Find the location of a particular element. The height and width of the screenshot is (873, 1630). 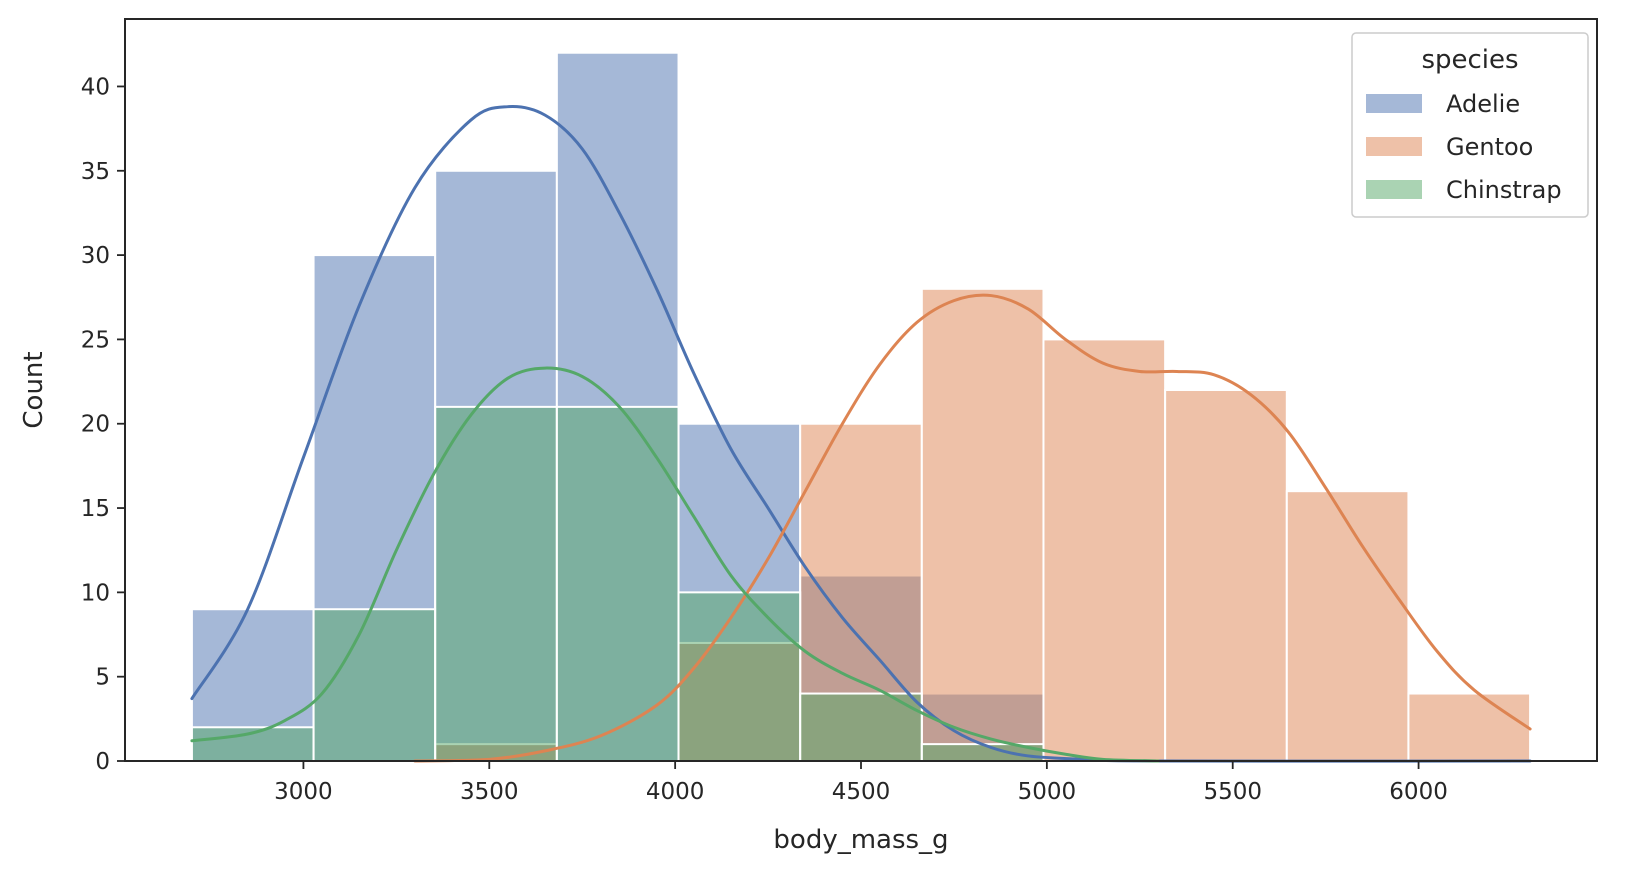

x-tick-label-3000: 3000 is located at coordinates (303, 792).